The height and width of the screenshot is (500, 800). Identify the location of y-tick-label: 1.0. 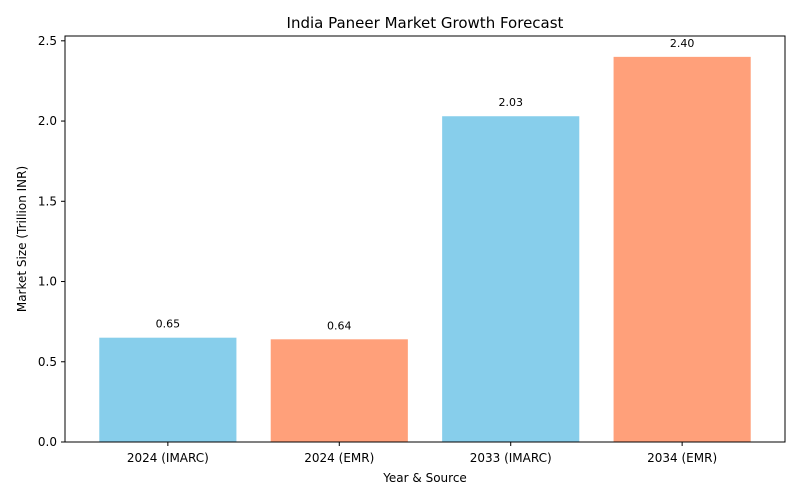
(47, 282).